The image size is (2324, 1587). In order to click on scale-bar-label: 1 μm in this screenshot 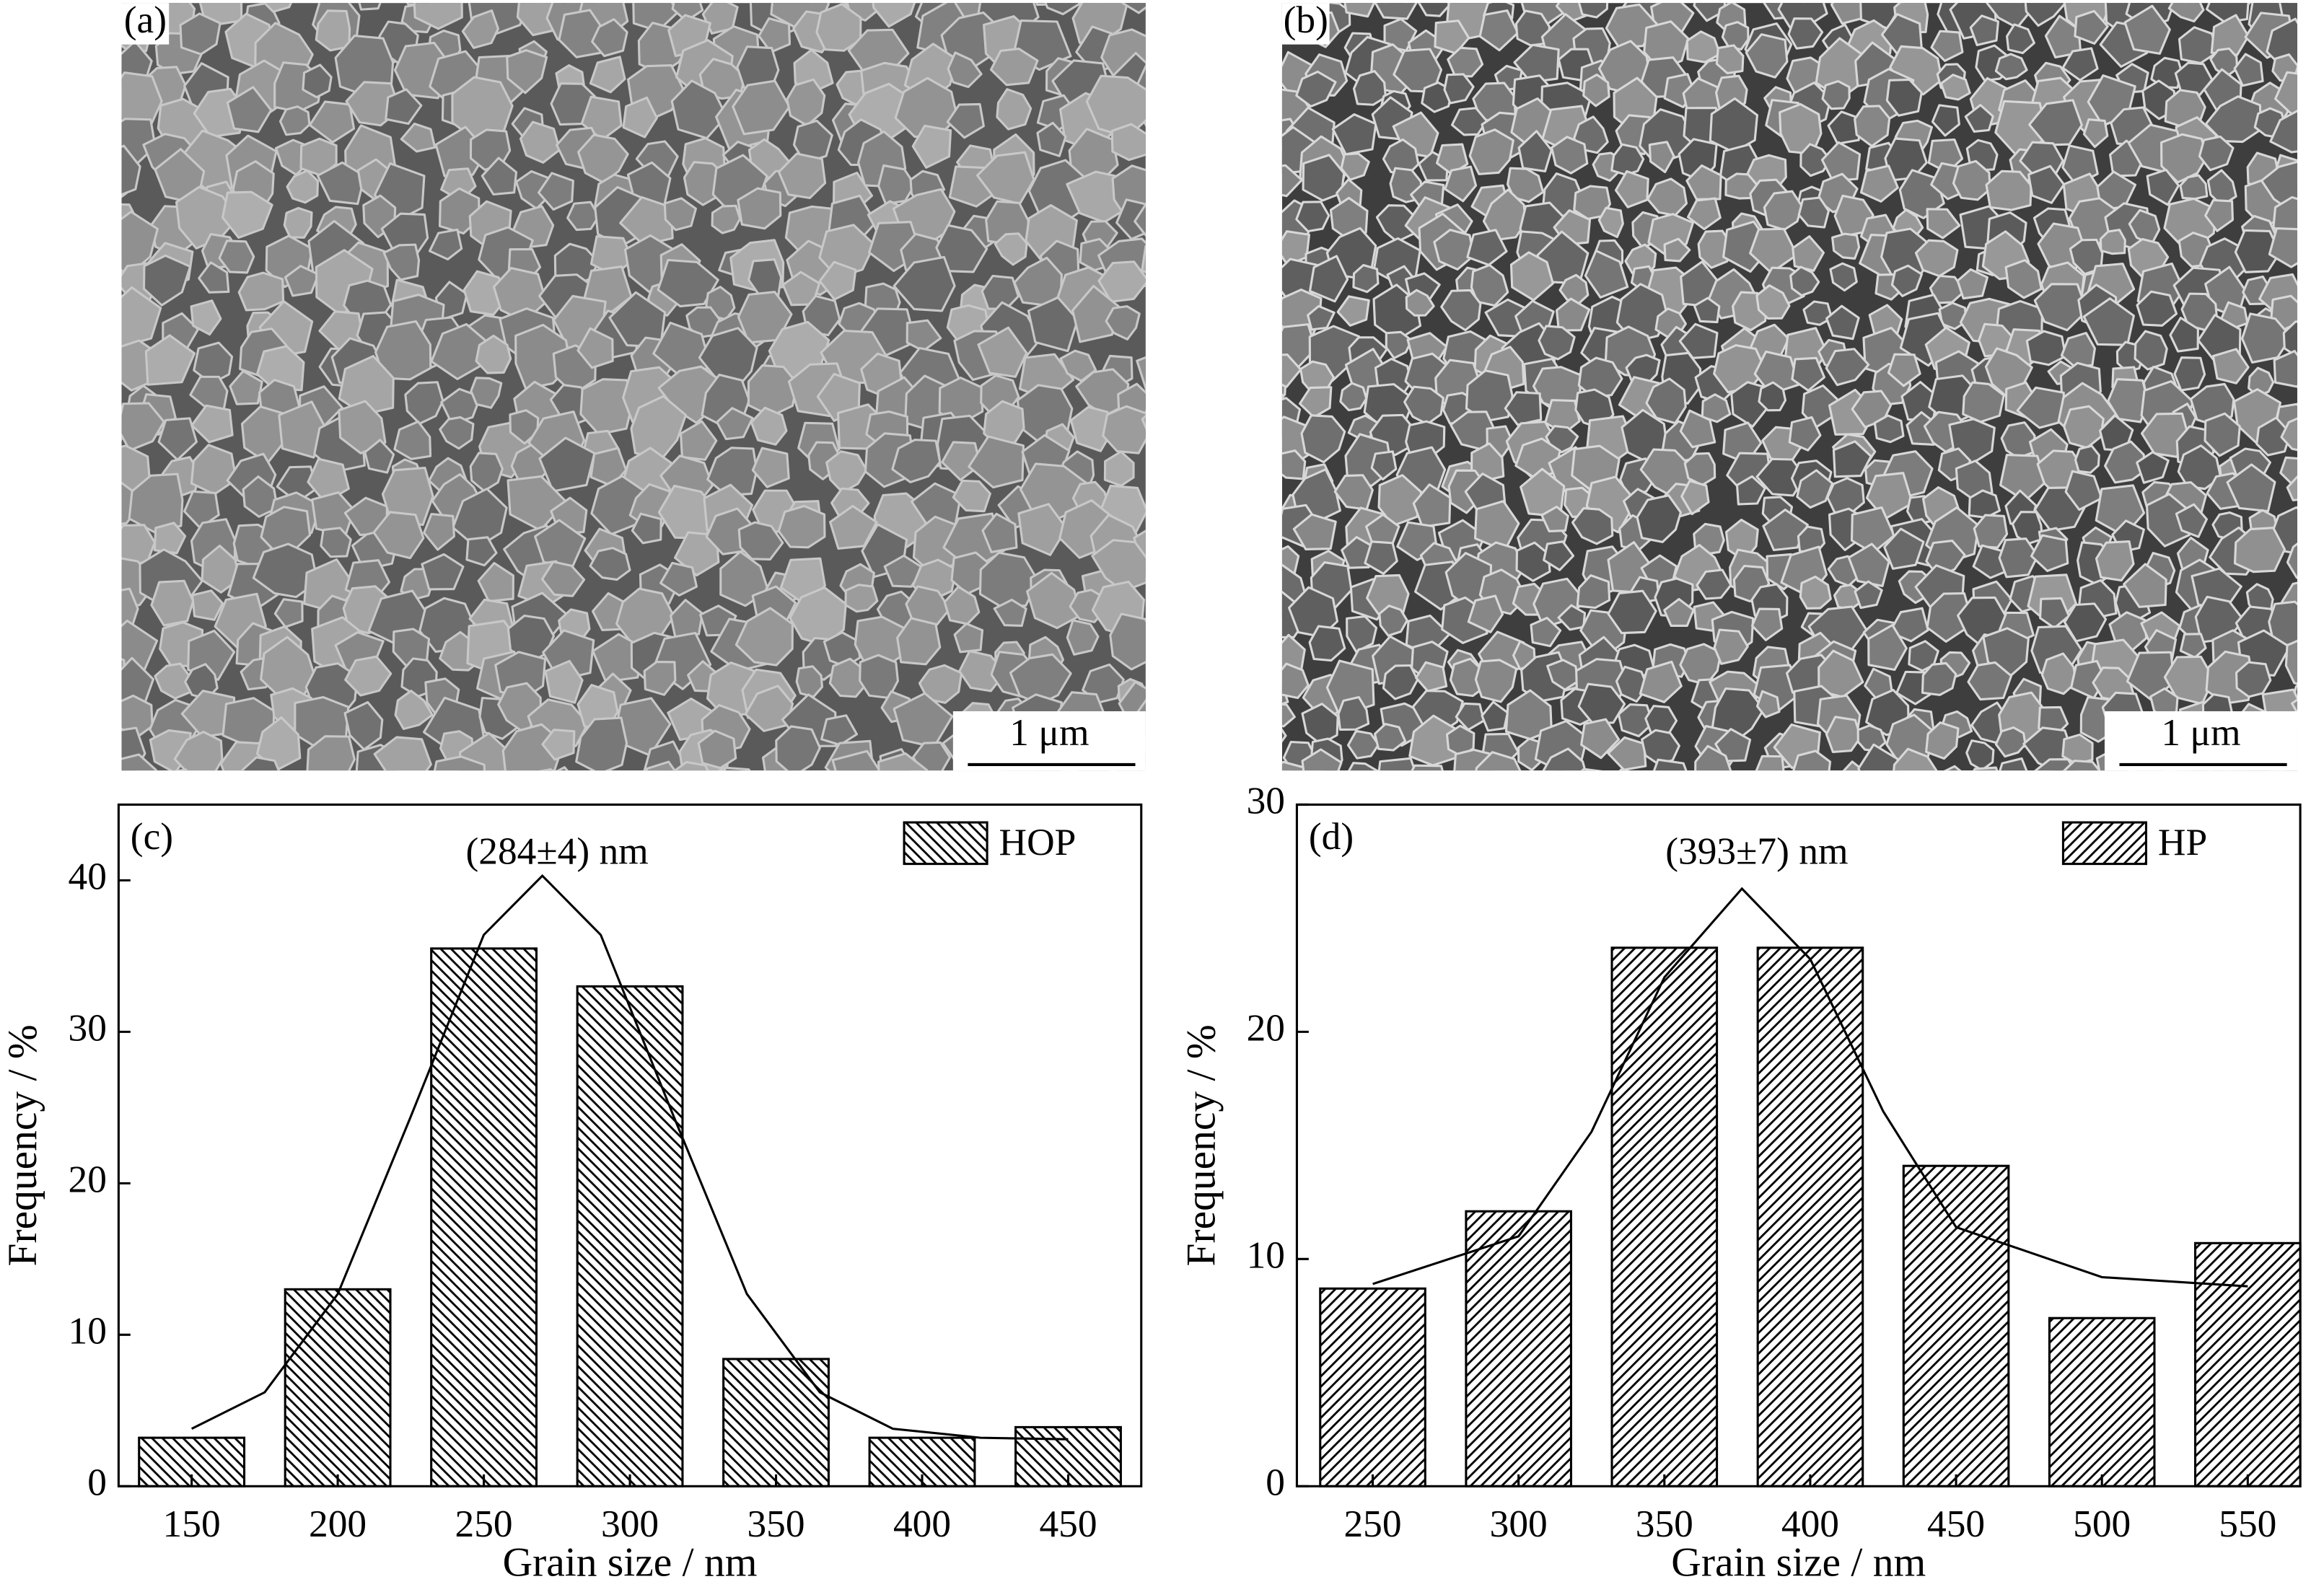, I will do `click(2200, 732)`.